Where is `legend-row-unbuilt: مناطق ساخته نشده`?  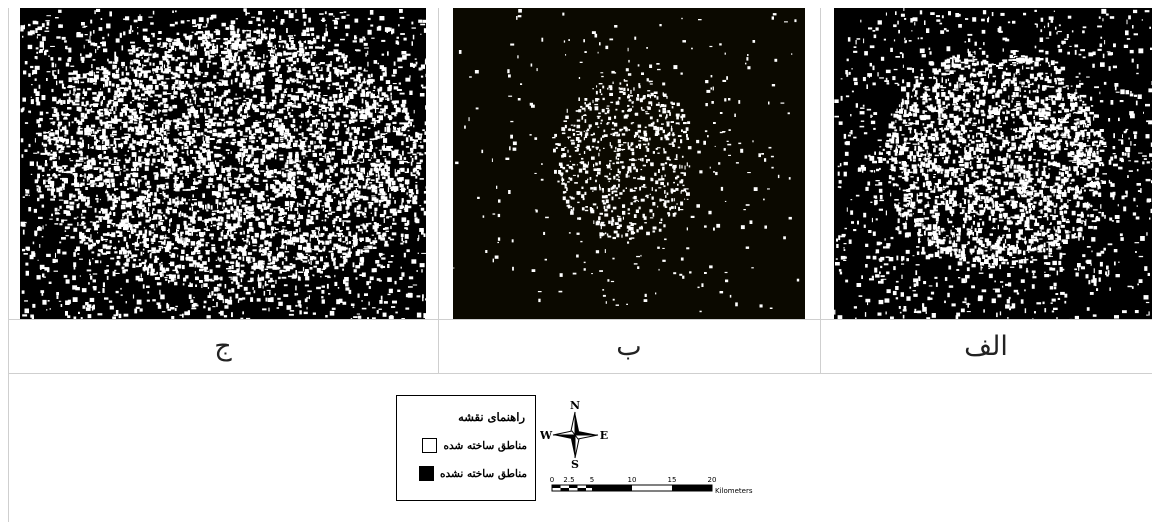
legend-row-unbuilt: مناطق ساخته نشده is located at coordinates (472, 473).